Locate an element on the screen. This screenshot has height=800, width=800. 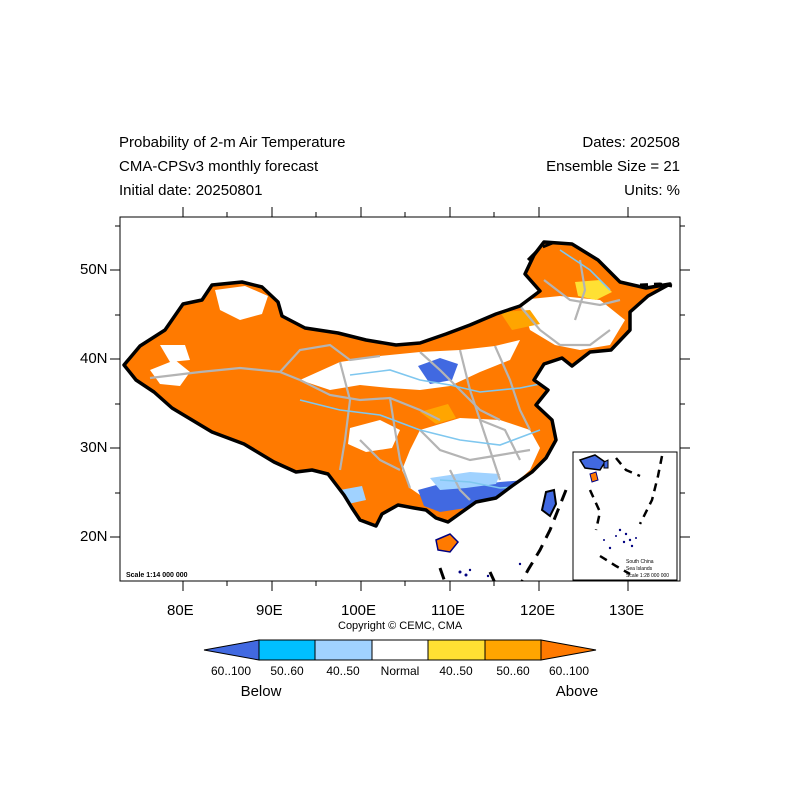
lon-label-90e: 90E is located at coordinates (269, 610).